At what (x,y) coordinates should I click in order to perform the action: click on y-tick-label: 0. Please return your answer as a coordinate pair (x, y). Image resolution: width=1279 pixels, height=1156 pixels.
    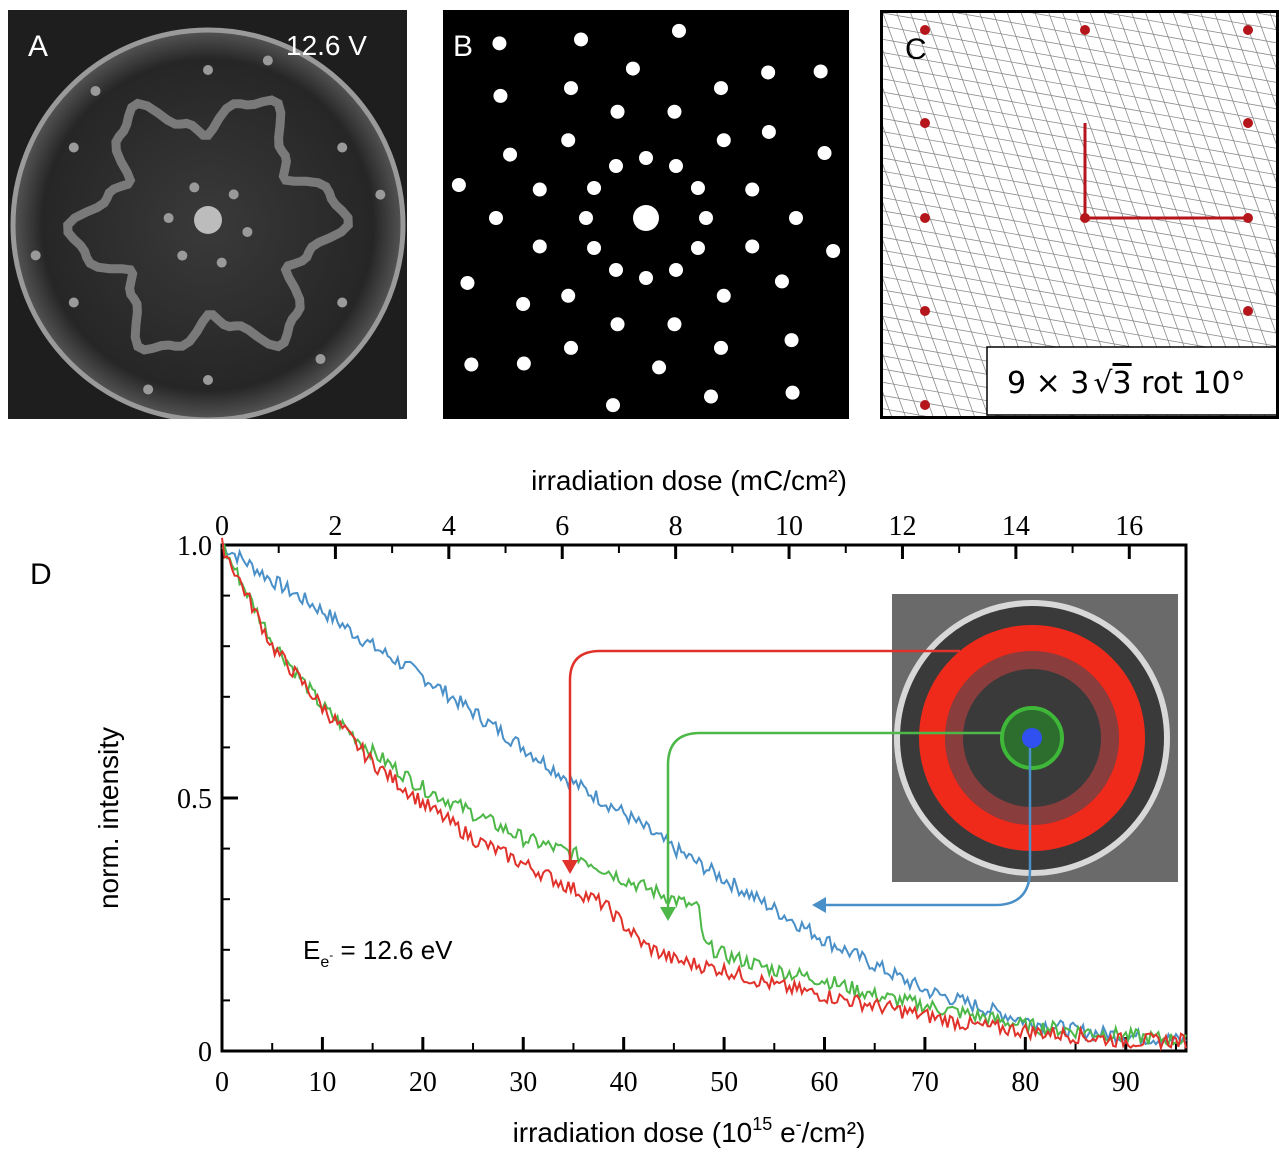
    Looking at the image, I should click on (205, 1052).